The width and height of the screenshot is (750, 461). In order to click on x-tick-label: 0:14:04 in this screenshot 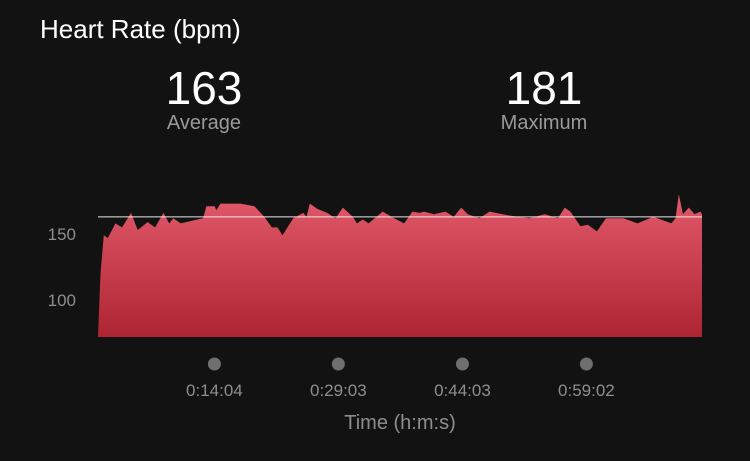, I will do `click(214, 390)`.